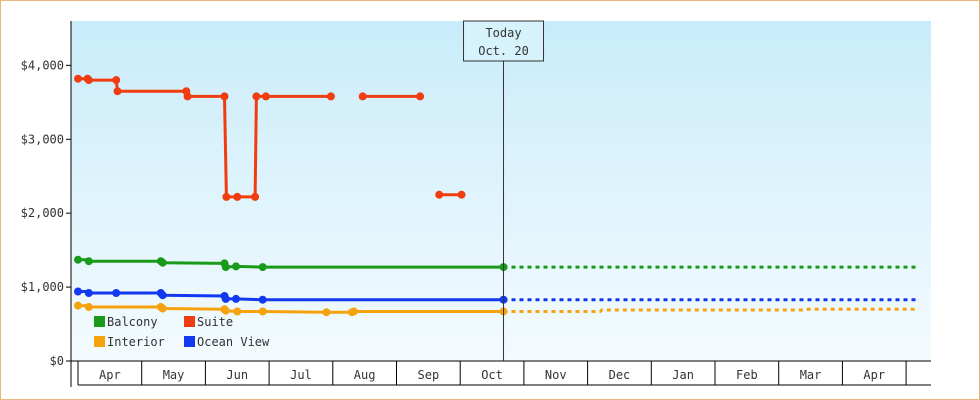 The height and width of the screenshot is (400, 980). Describe the element at coordinates (620, 375) in the screenshot. I see `x-tick-label-dec-9: Dec` at that location.